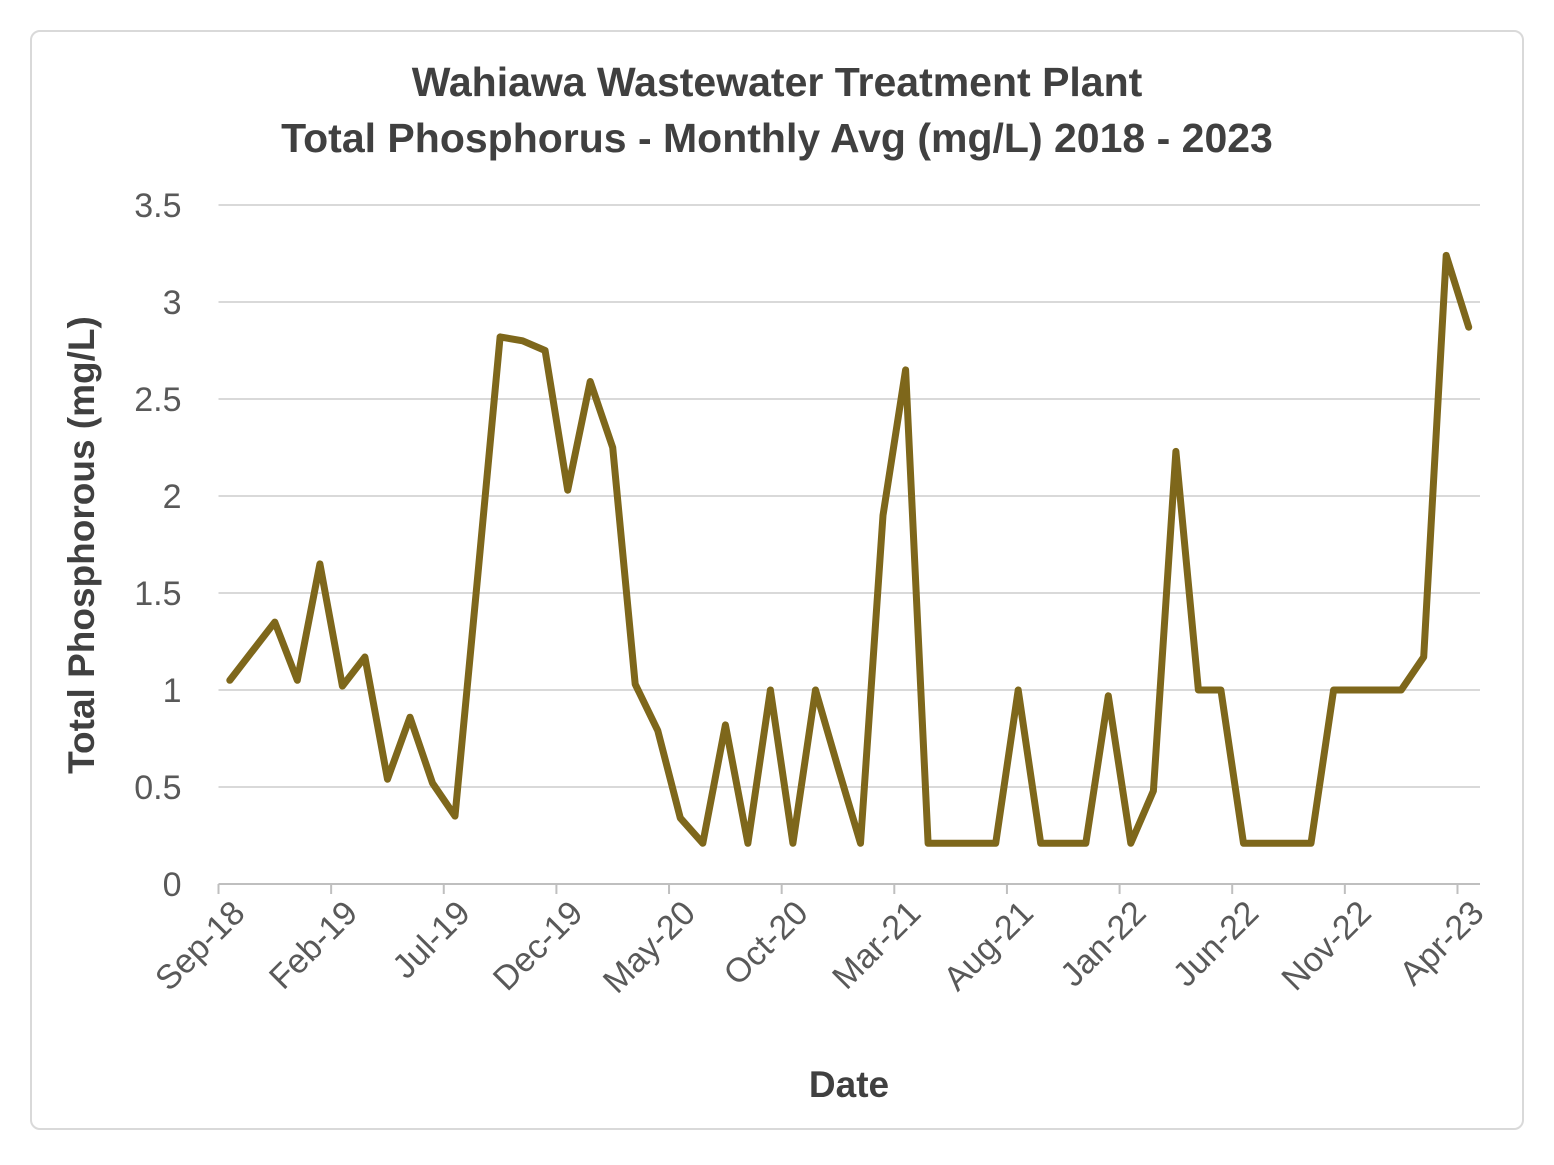  Describe the element at coordinates (157, 206) in the screenshot. I see `y-tick-label: 3.5` at that location.